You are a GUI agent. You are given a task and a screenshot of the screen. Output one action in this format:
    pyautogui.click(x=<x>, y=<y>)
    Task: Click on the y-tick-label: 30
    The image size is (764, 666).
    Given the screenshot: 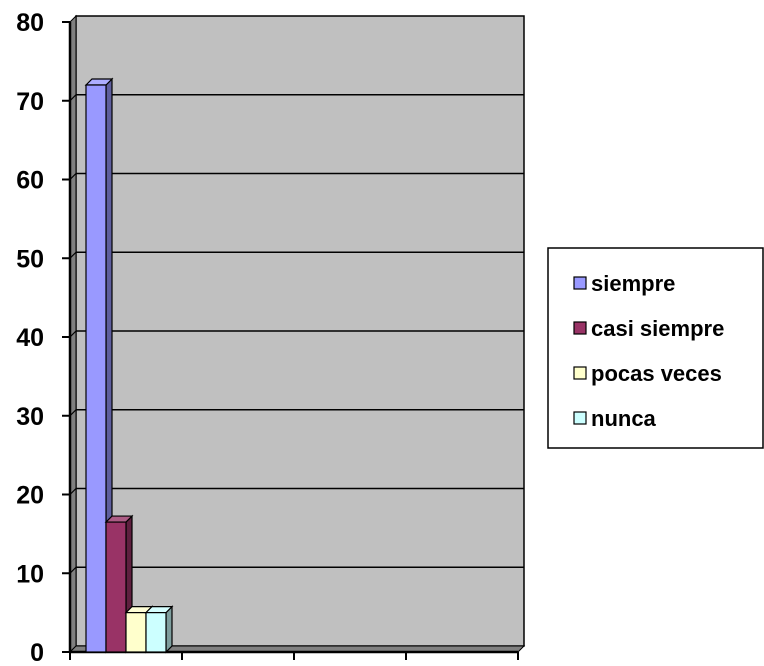 What is the action you would take?
    pyautogui.click(x=30, y=417)
    